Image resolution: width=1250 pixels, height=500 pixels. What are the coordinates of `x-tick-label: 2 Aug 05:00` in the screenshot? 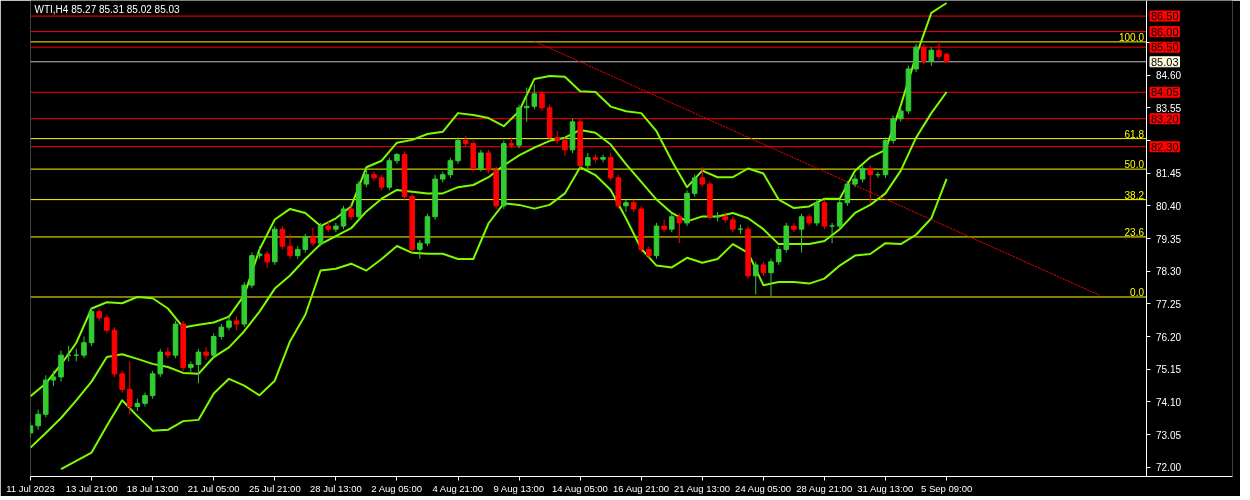 It's located at (397, 488).